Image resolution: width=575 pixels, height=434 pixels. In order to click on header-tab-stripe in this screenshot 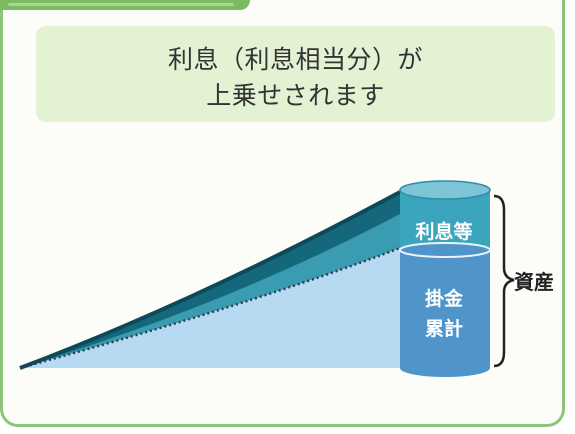, I will do `click(121, 4)`.